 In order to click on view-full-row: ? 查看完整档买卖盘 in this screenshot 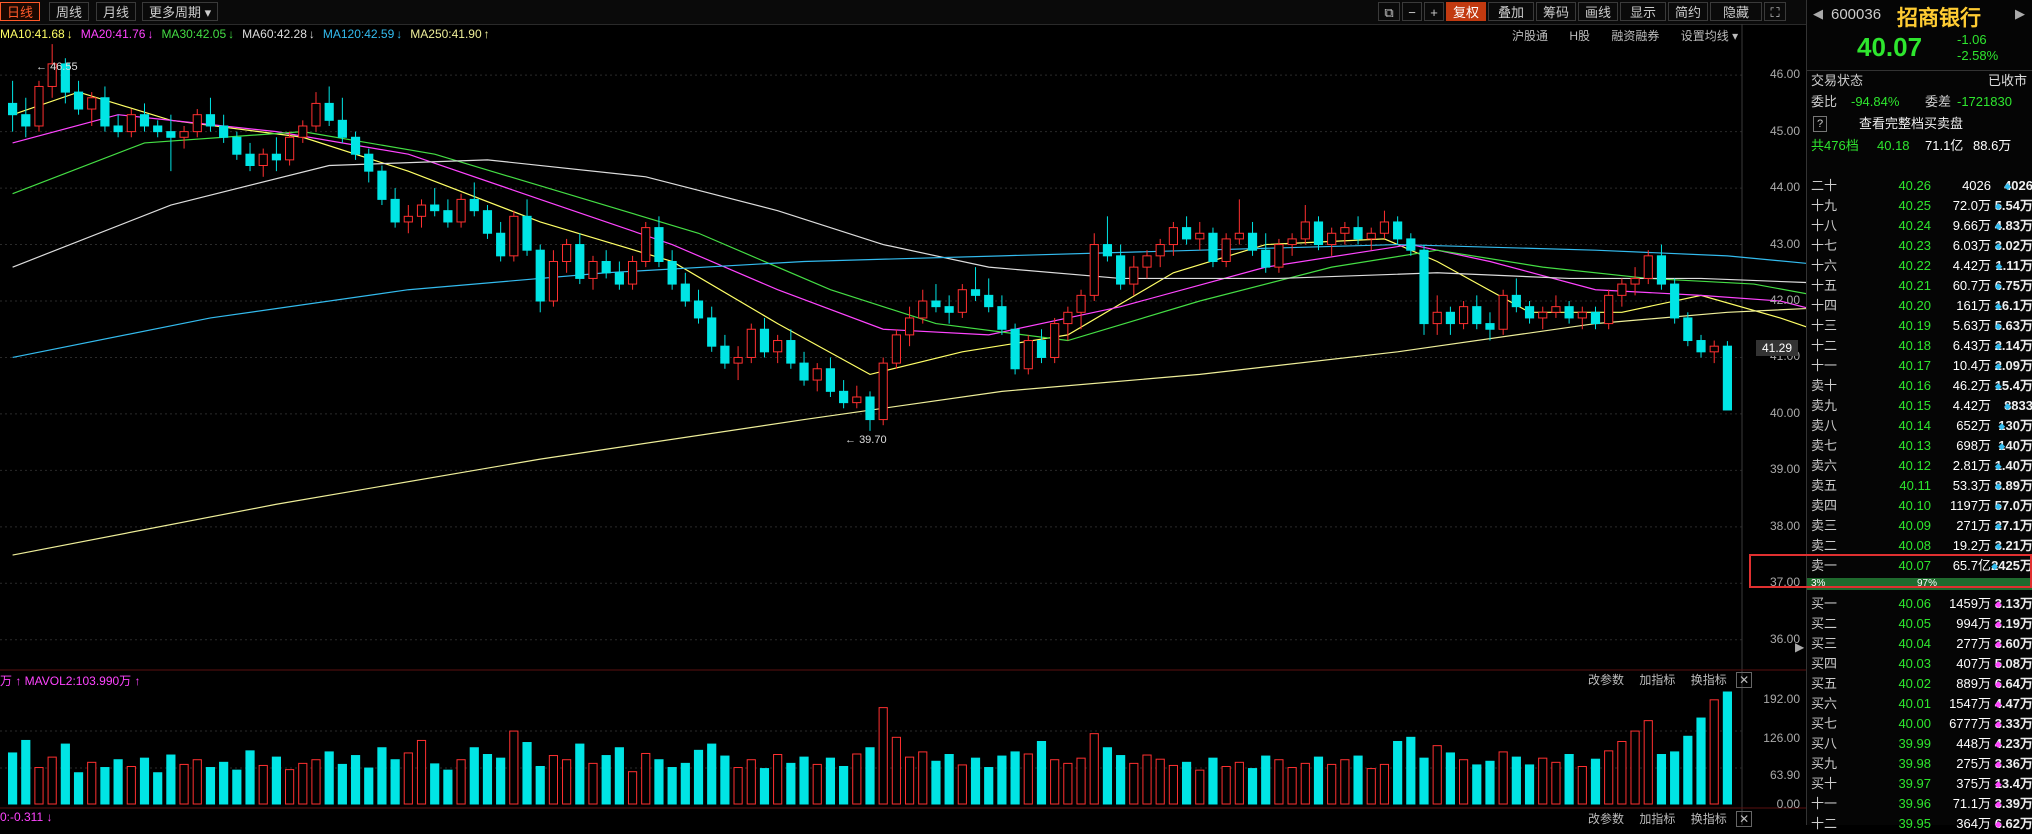, I will do `click(1919, 124)`.